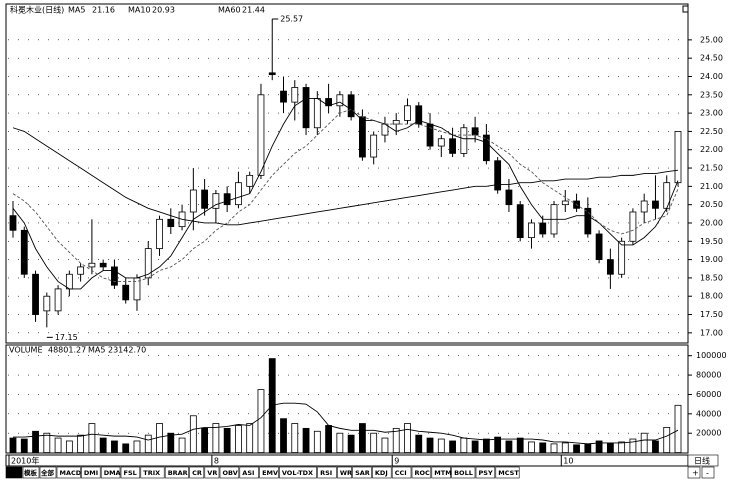  What do you see at coordinates (708, 375) in the screenshot?
I see `y-tick-label: 80000` at bounding box center [708, 375].